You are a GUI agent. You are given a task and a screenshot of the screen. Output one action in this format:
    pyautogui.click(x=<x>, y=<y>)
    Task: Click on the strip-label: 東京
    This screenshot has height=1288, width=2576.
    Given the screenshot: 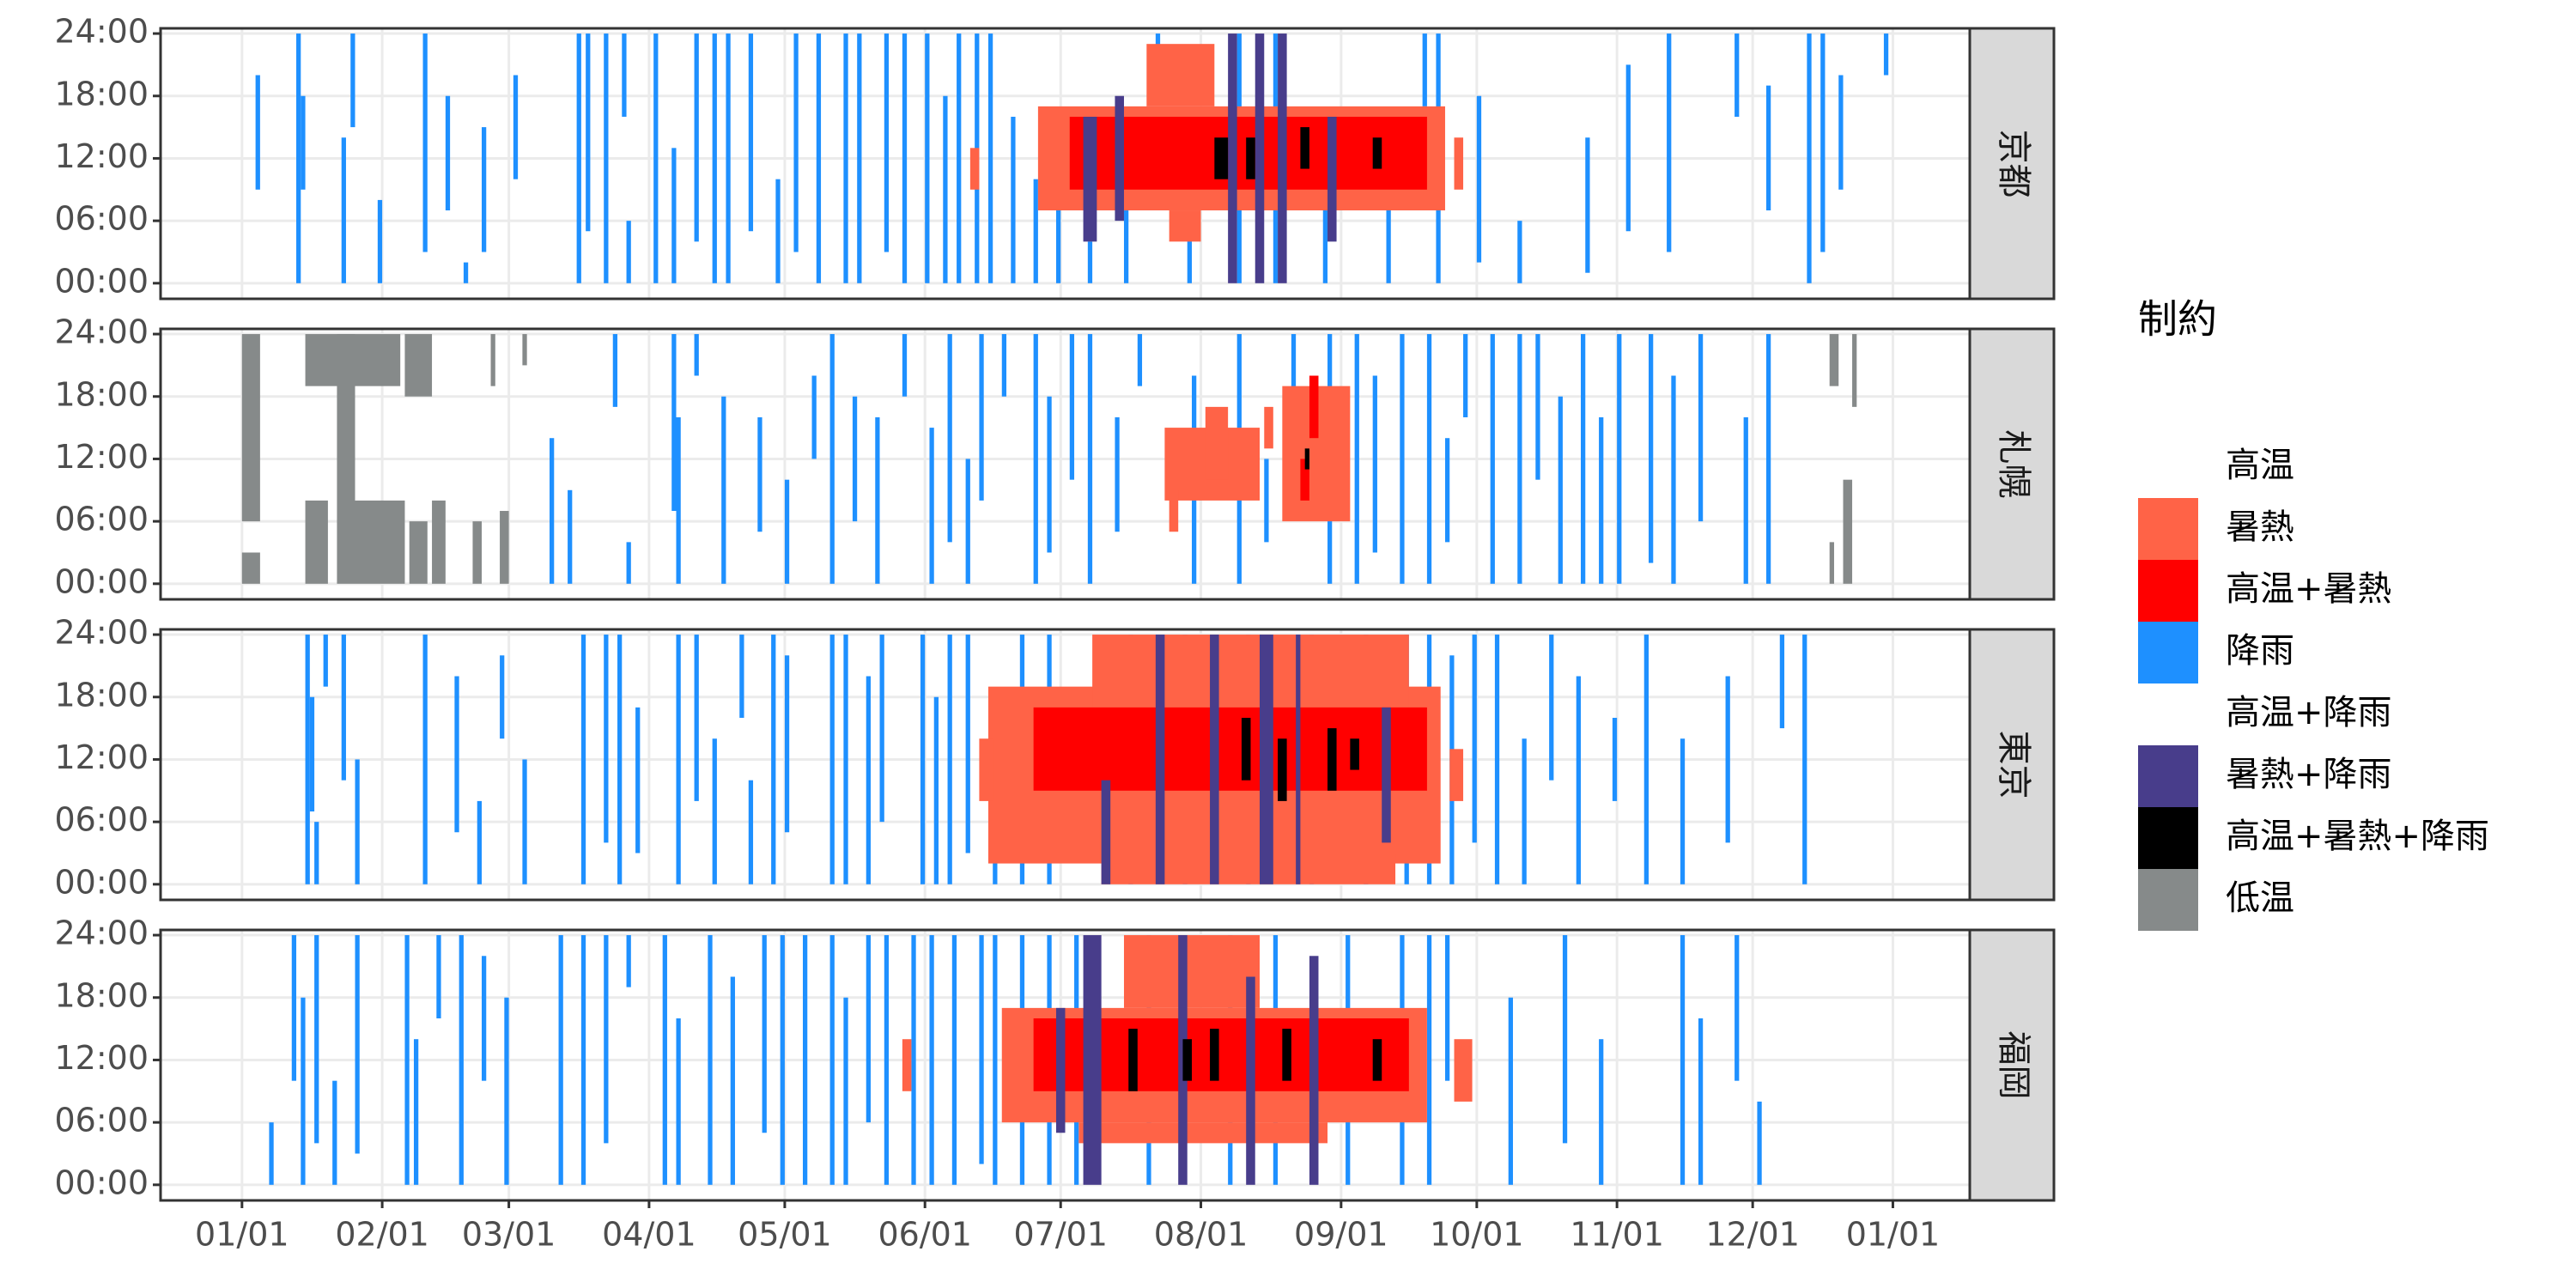 What is the action you would take?
    pyautogui.click(x=2013, y=765)
    